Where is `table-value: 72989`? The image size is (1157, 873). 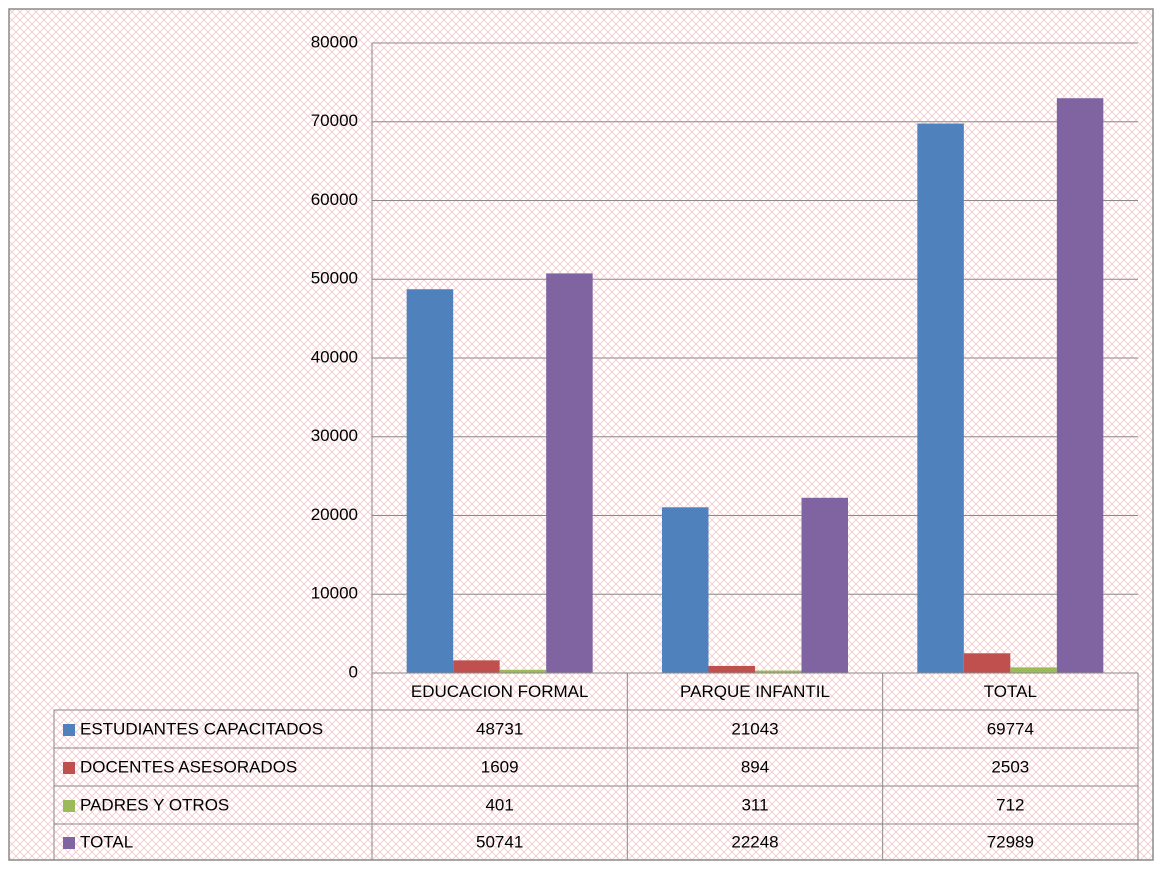
table-value: 72989 is located at coordinates (1010, 841).